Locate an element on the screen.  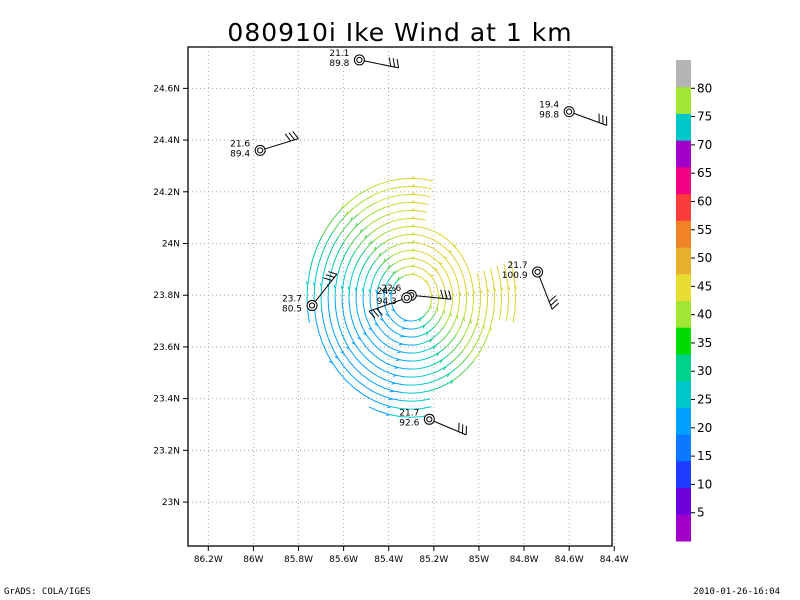
x-tick-label: 86.2W is located at coordinates (208, 560).